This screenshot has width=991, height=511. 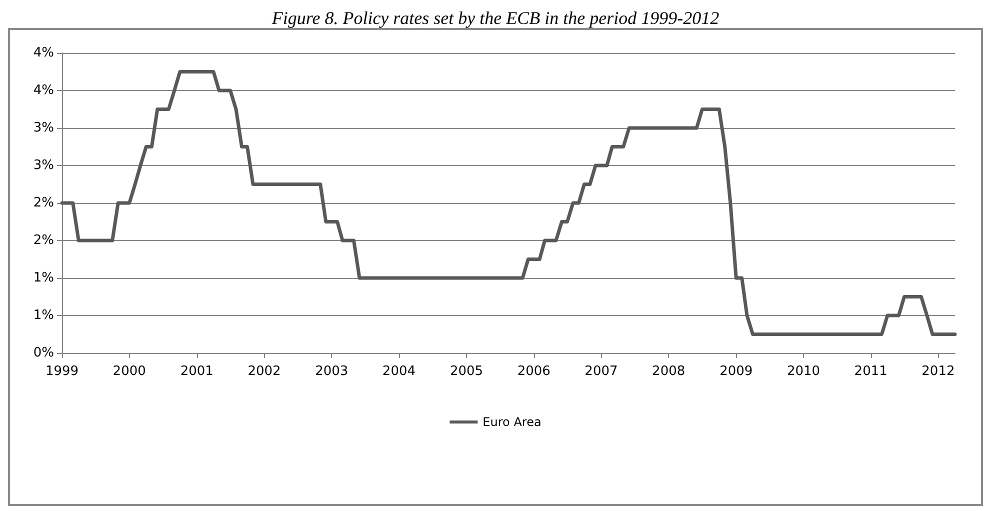 I want to click on legend-label: Euro Area, so click(x=512, y=422).